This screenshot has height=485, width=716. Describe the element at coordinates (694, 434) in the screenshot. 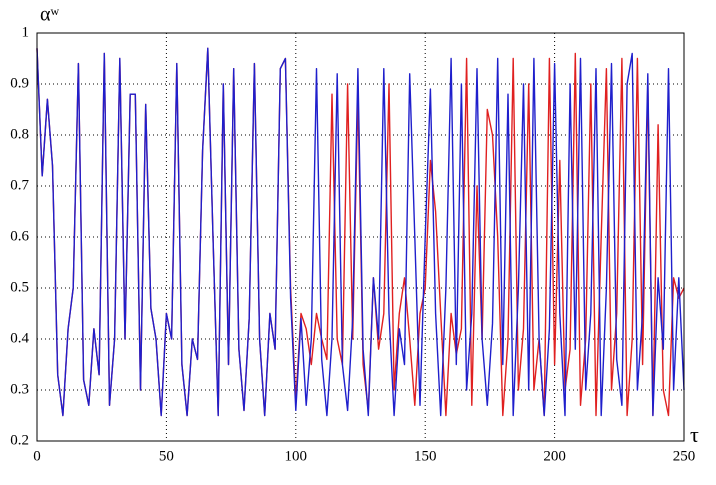

I see `x-axis-label: τ` at that location.